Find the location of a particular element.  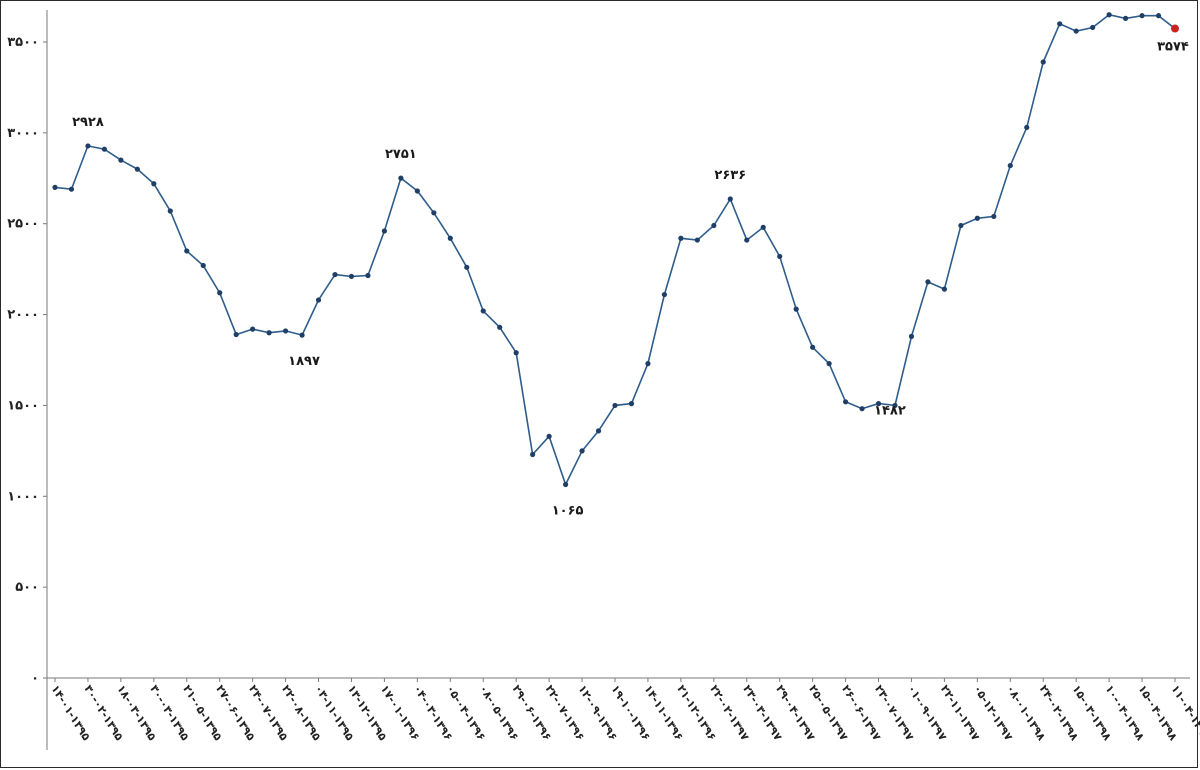

y-tick-label: ۰ is located at coordinates (35, 678).